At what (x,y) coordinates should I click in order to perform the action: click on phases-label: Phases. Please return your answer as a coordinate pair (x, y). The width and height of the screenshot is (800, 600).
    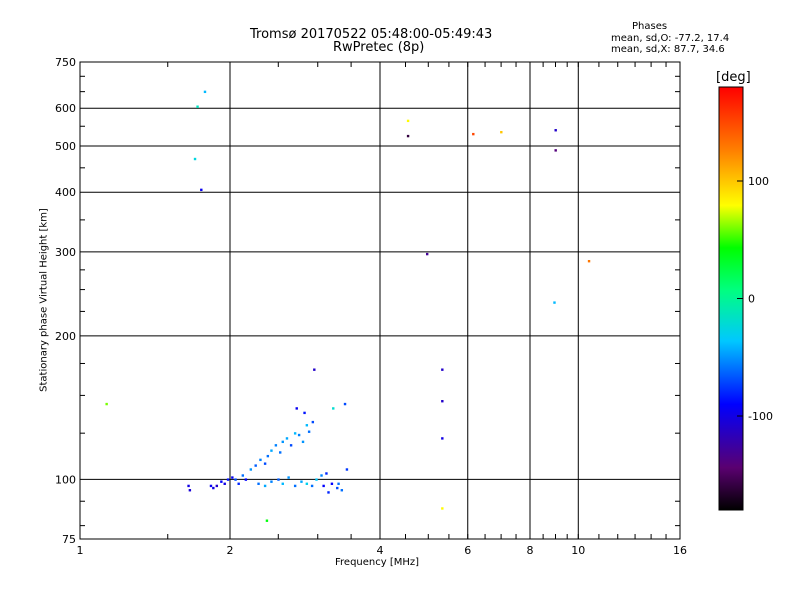
    Looking at the image, I should click on (650, 26).